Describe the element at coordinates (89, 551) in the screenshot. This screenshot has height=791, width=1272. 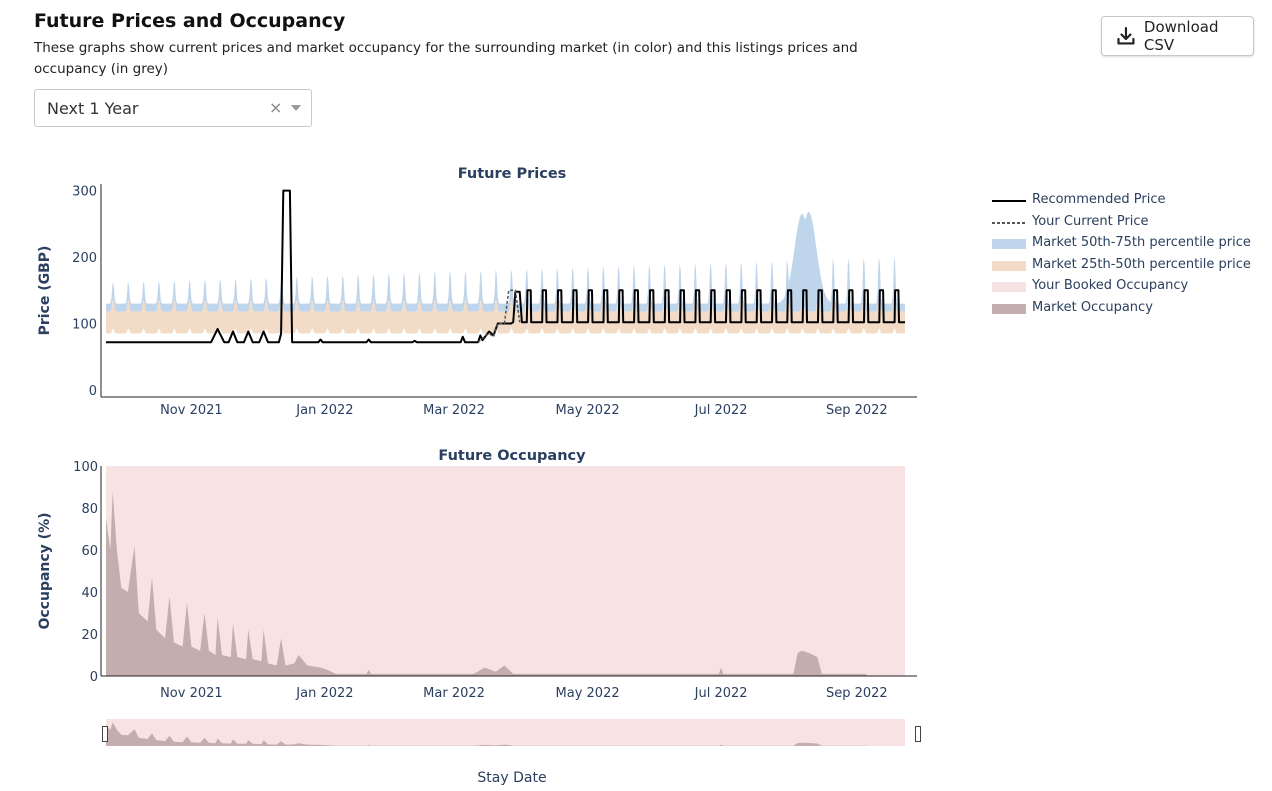
I see `occupancy-y-tick-label: 60` at that location.